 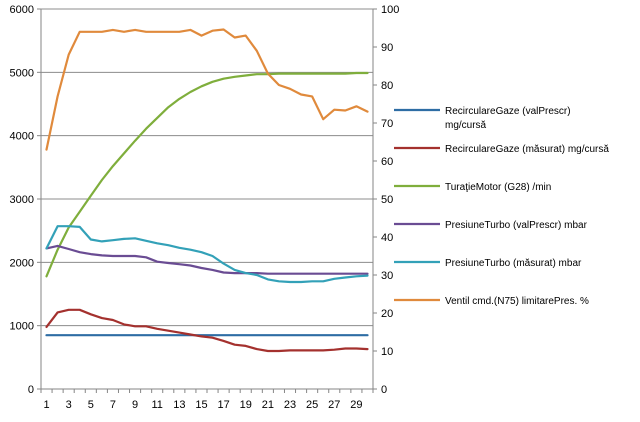 I want to click on y-right-tick-label: 80, so click(x=387, y=86).